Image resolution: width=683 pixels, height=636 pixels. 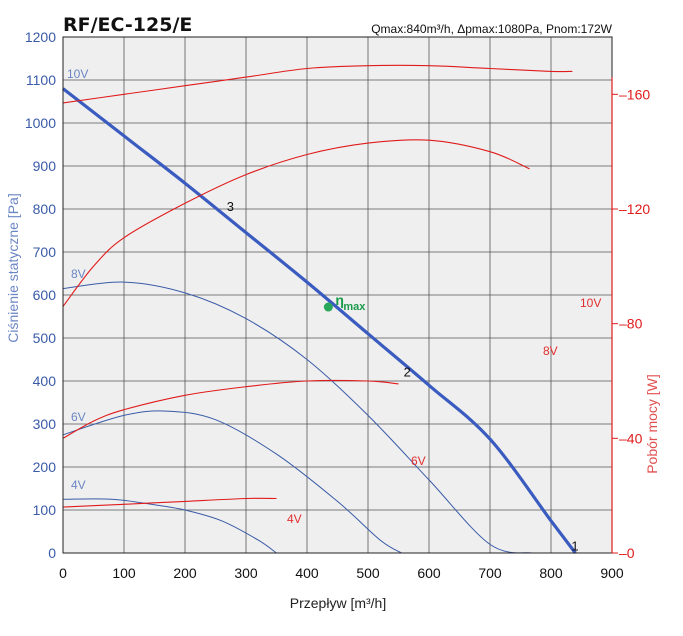 What do you see at coordinates (339, 300) in the screenshot?
I see `eta-max-label: η` at bounding box center [339, 300].